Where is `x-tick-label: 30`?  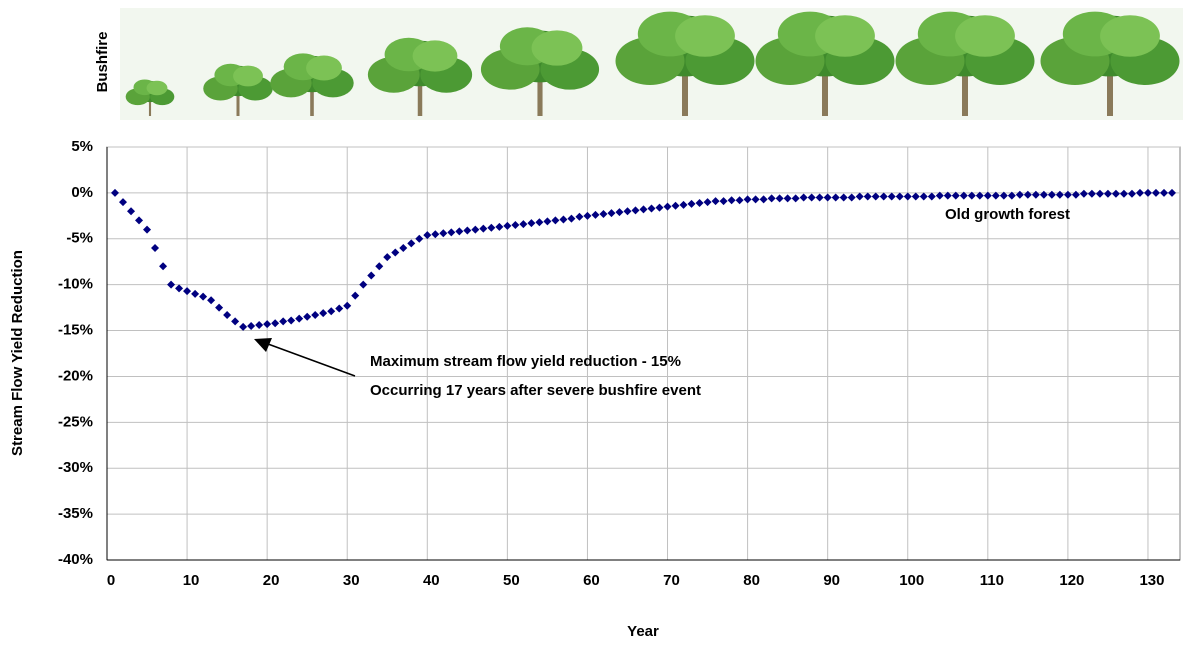
x-tick-label: 30 is located at coordinates (351, 580).